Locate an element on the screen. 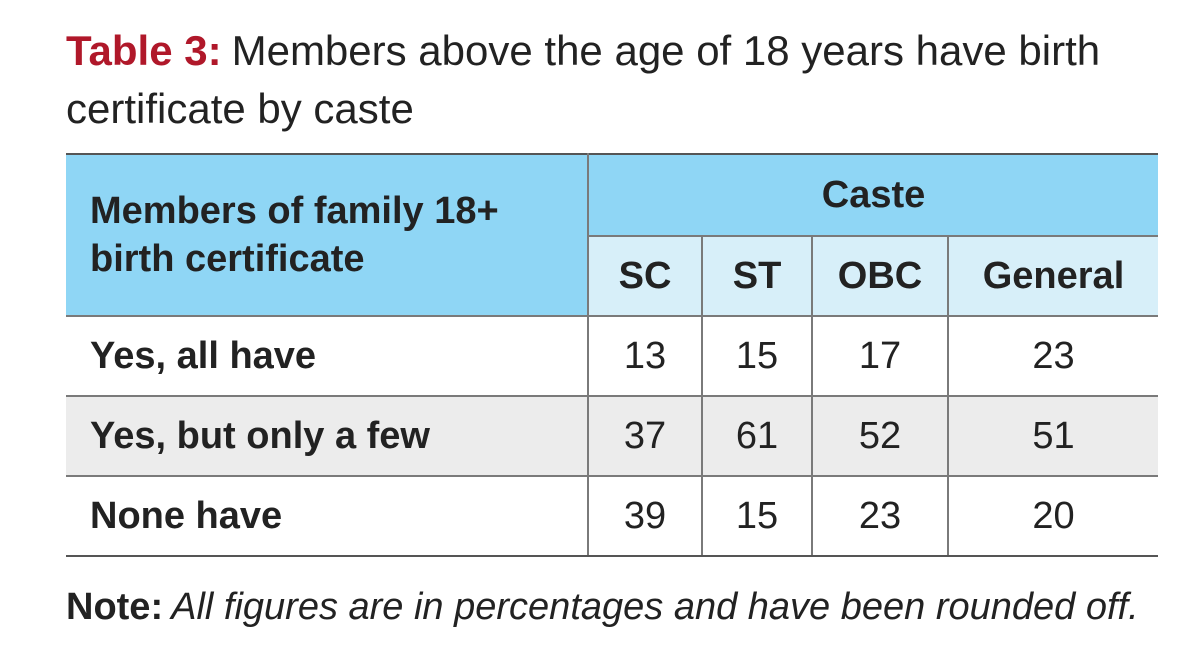  table-number: Table 3: is located at coordinates (144, 50).